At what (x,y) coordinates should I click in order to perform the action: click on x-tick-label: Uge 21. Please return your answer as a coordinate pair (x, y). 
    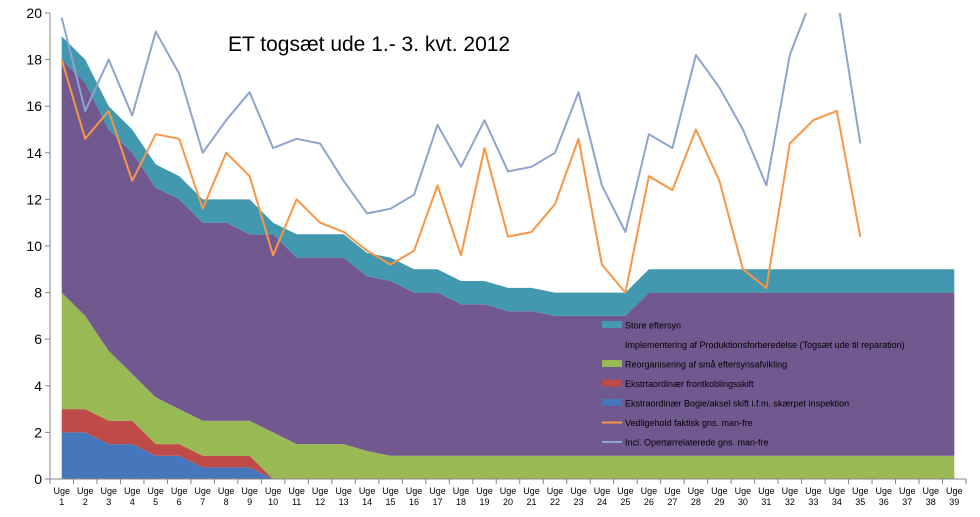
    Looking at the image, I should click on (531, 496).